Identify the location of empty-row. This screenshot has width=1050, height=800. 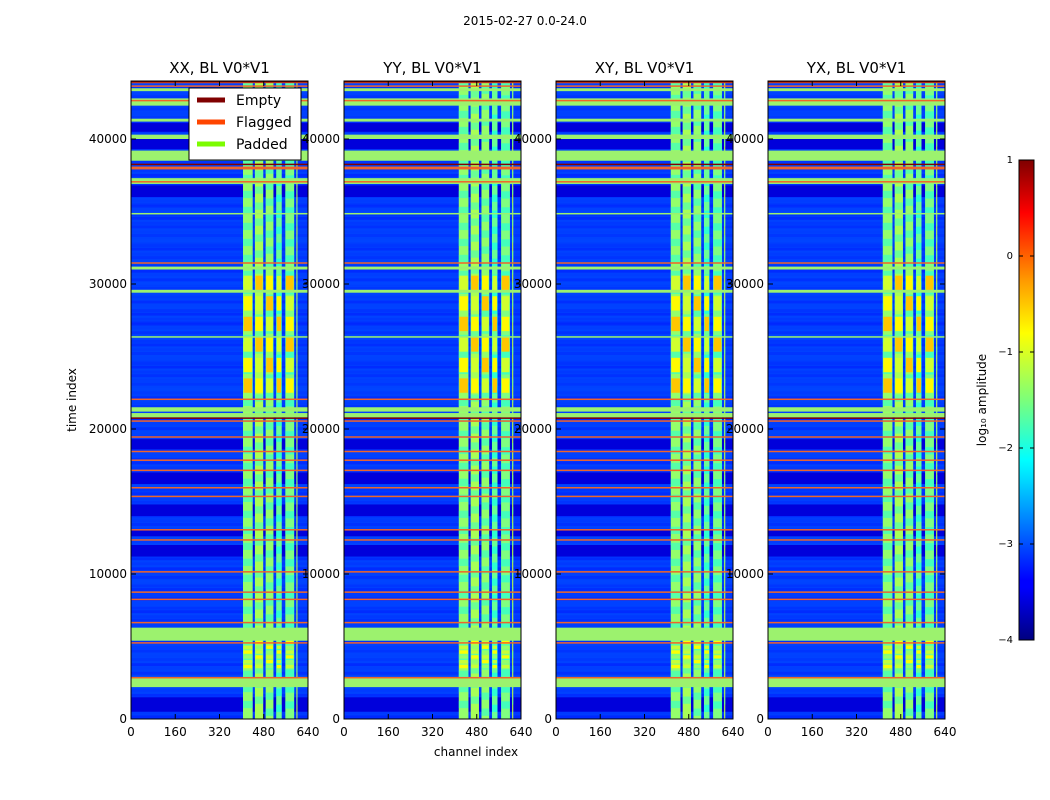
(219, 418).